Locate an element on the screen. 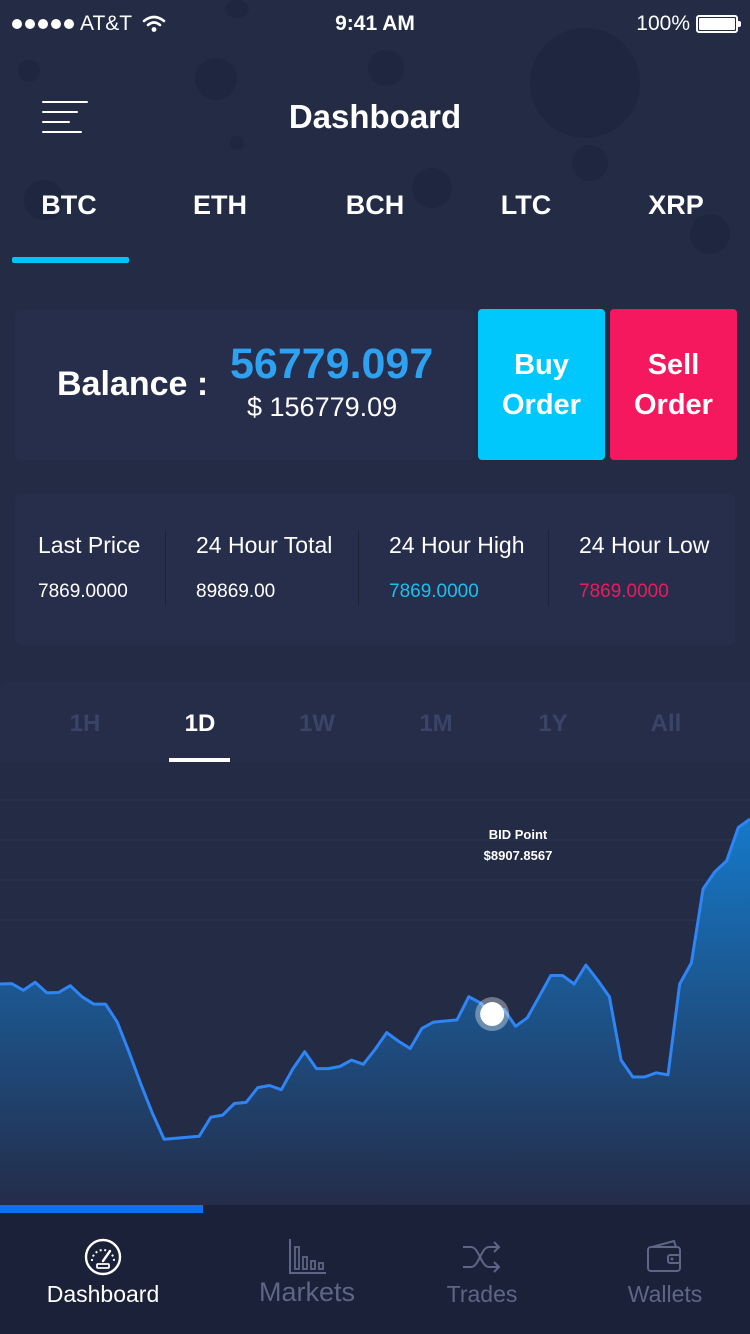 The width and height of the screenshot is (750, 1334). balance-label: Balance : is located at coordinates (133, 384).